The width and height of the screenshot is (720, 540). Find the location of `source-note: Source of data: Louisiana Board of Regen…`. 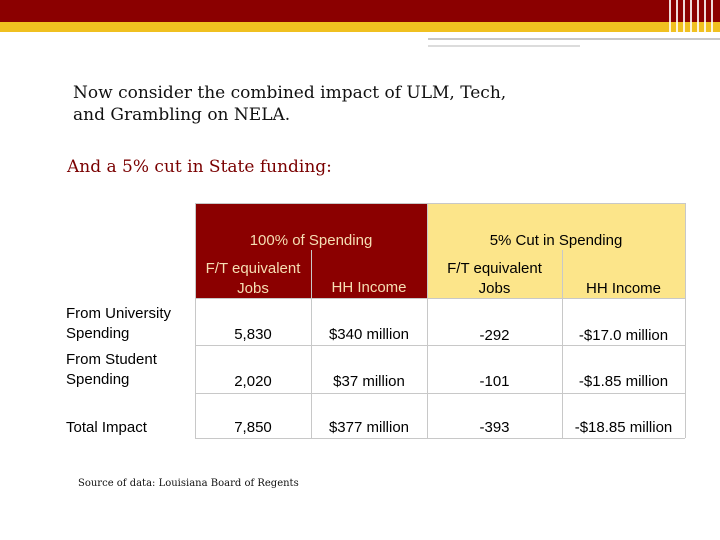

source-note: Source of data: Louisiana Board of Regen… is located at coordinates (188, 483).